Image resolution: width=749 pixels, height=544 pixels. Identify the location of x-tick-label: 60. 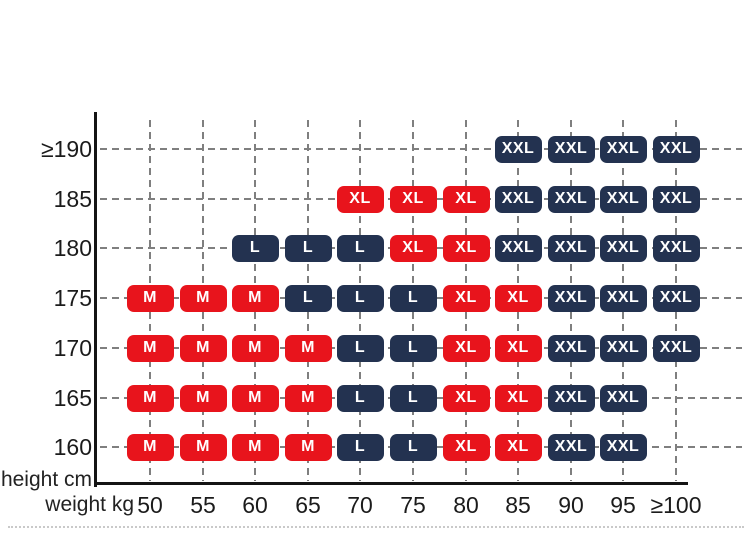
(255, 505).